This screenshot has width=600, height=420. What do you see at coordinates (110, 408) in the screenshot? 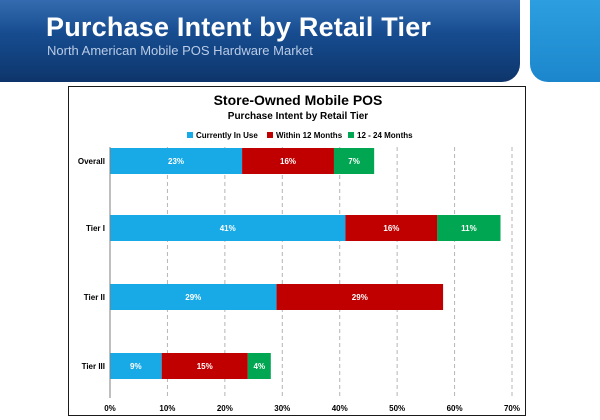
I see `x-tick-label: 0%` at bounding box center [110, 408].